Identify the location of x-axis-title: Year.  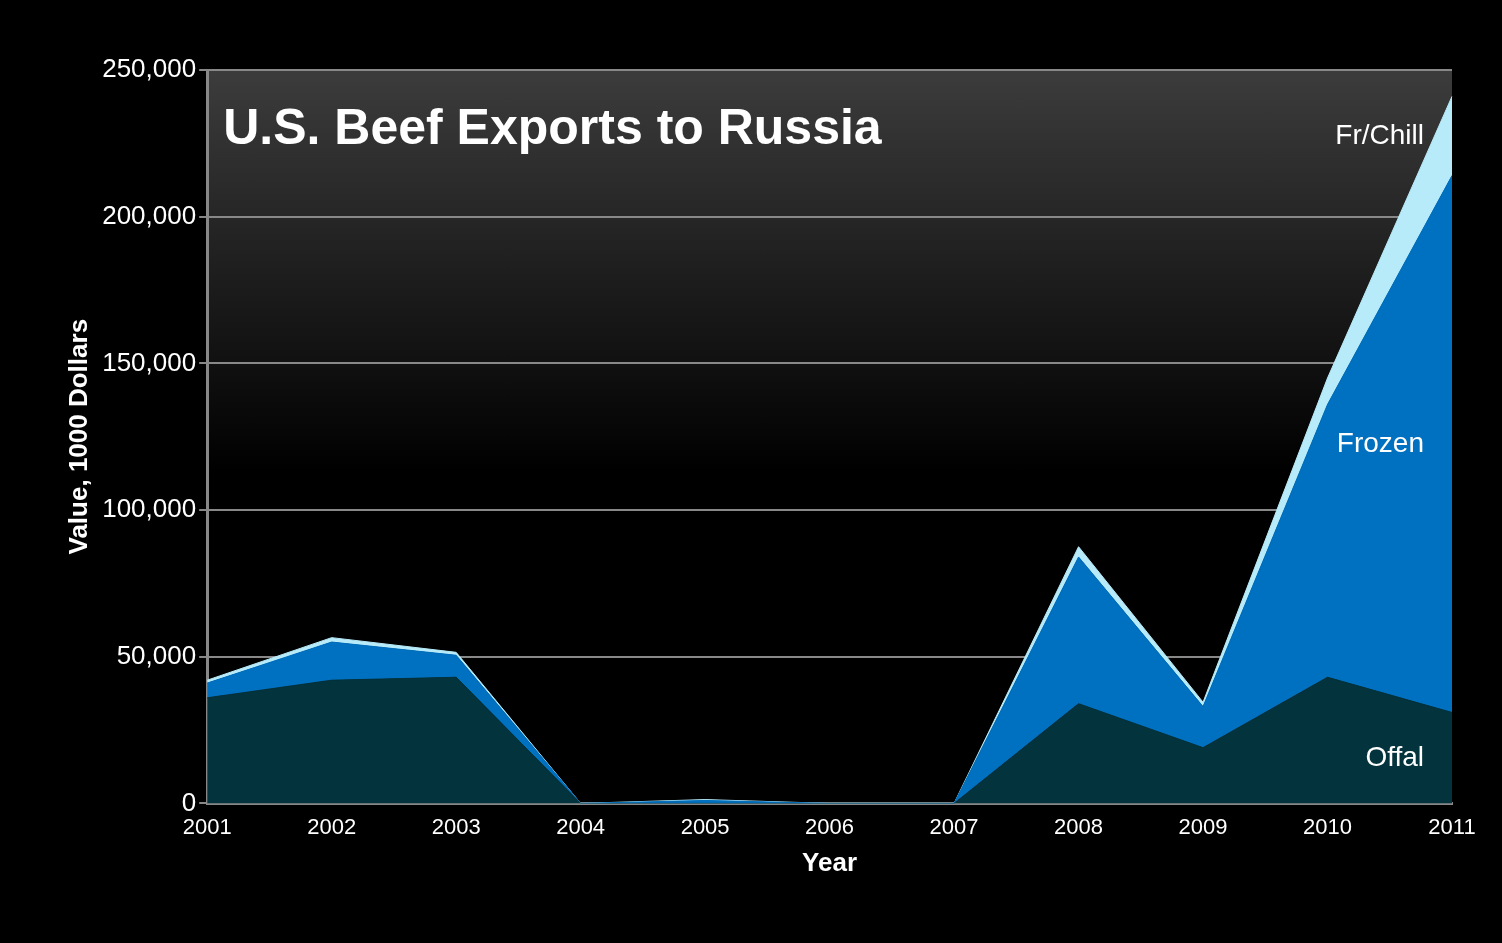
(830, 861).